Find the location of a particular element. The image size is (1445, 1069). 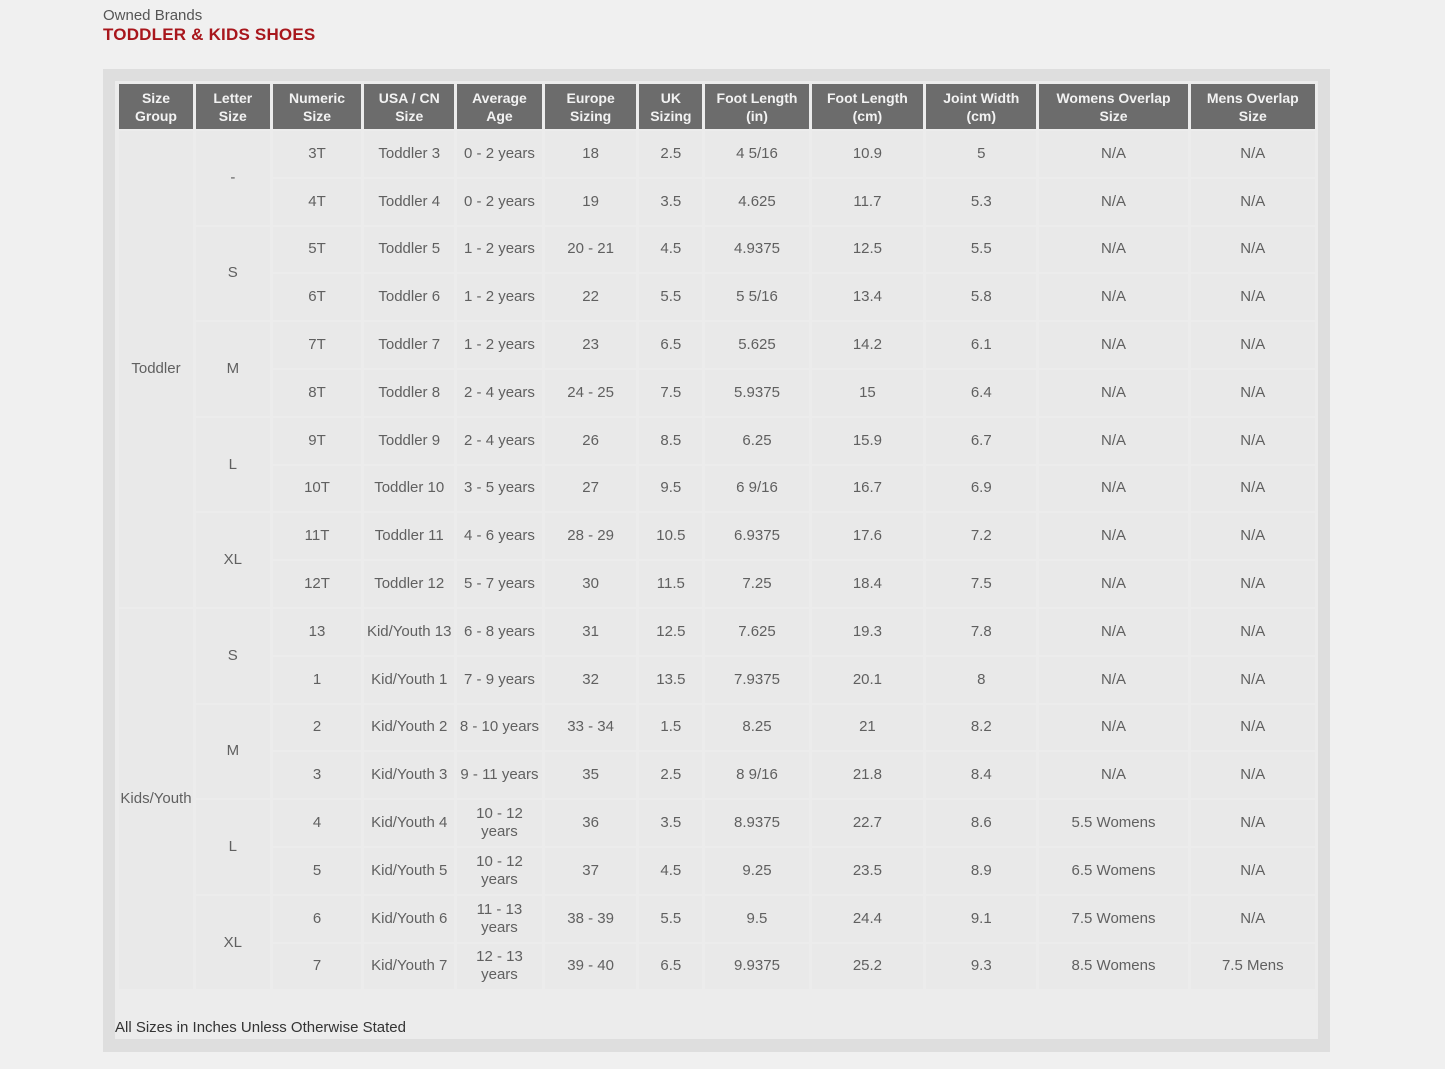

table-cell: 9.5 is located at coordinates (757, 918).